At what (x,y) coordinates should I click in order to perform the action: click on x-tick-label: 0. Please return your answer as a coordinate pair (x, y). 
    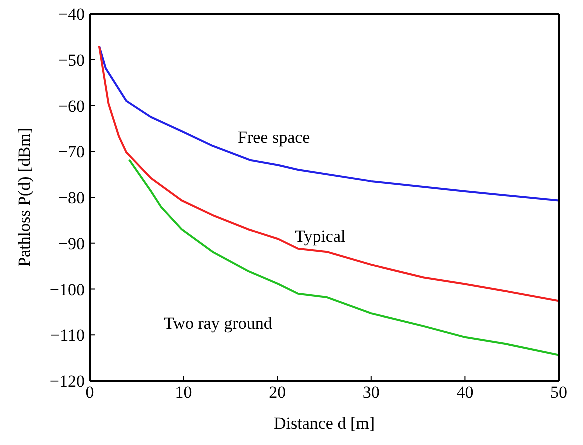
    Looking at the image, I should click on (90, 392).